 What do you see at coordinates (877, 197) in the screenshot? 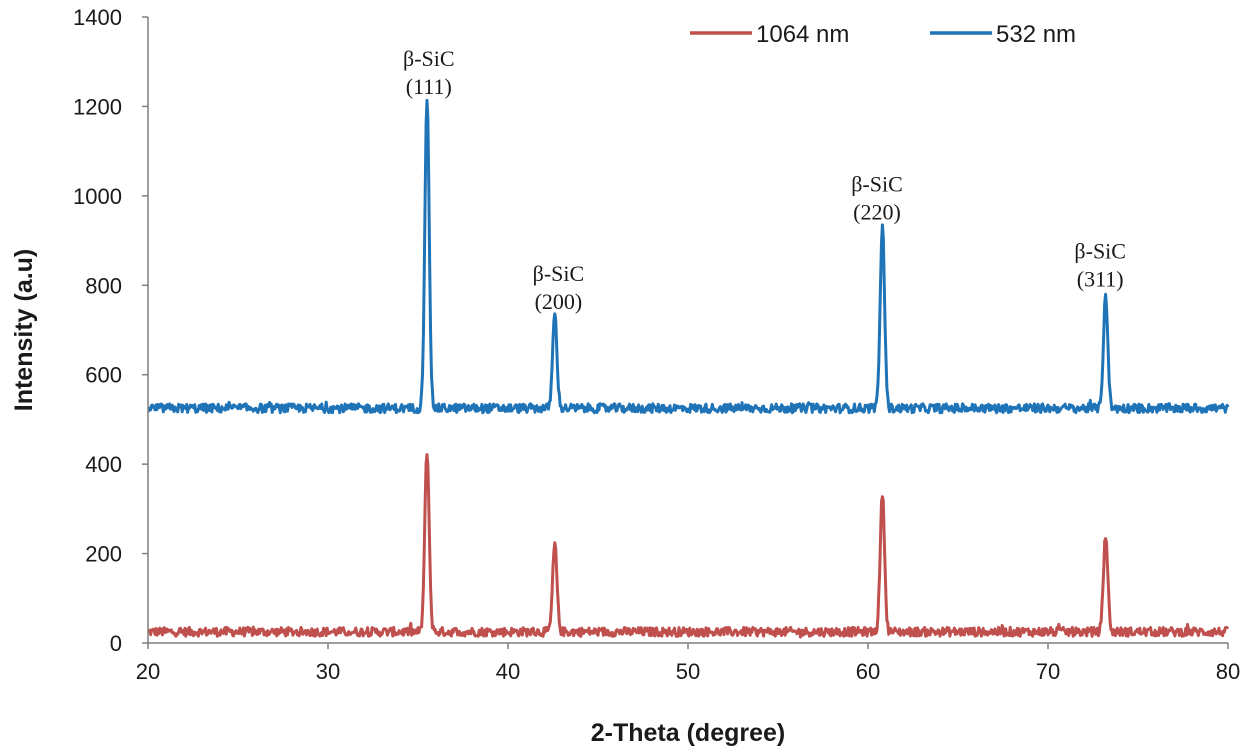
I see `annotation-2: β-SiC (220)` at bounding box center [877, 197].